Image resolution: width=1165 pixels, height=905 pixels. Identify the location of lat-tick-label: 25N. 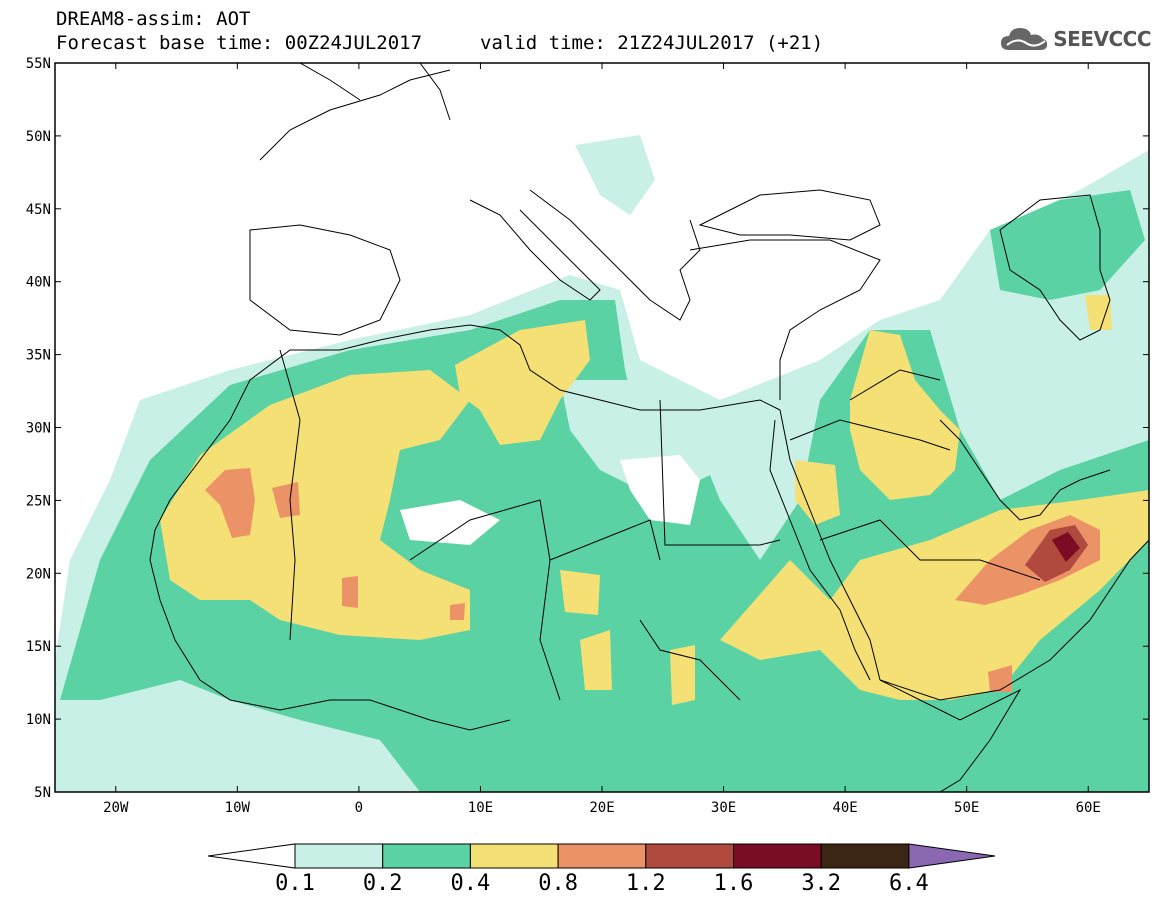
(38, 501).